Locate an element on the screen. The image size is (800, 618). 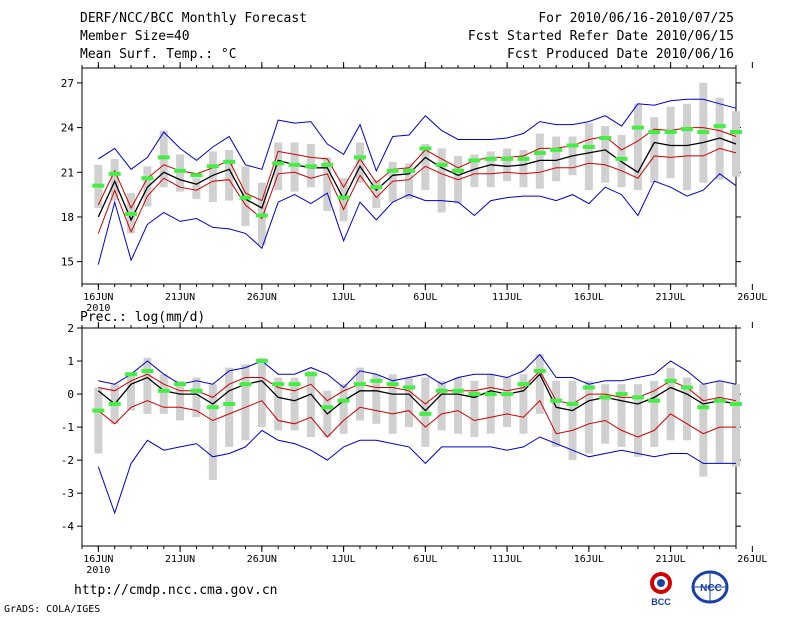
chart1-y-tick-label: 18 is located at coordinates (67, 217).